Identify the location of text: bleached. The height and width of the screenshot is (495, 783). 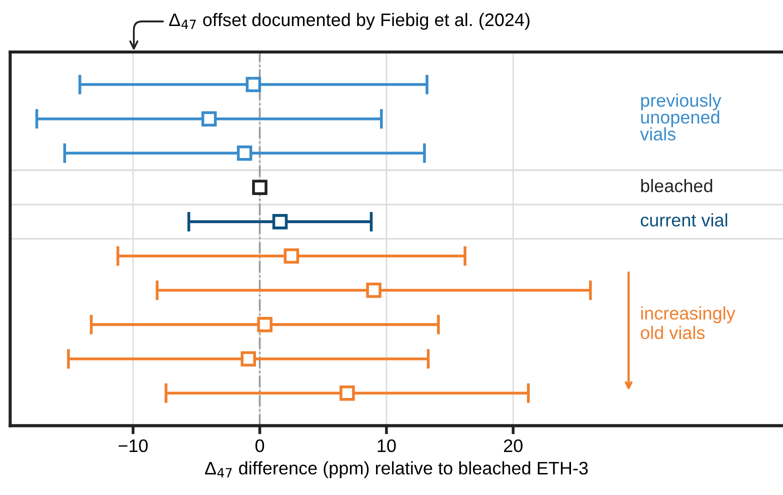
(676, 185).